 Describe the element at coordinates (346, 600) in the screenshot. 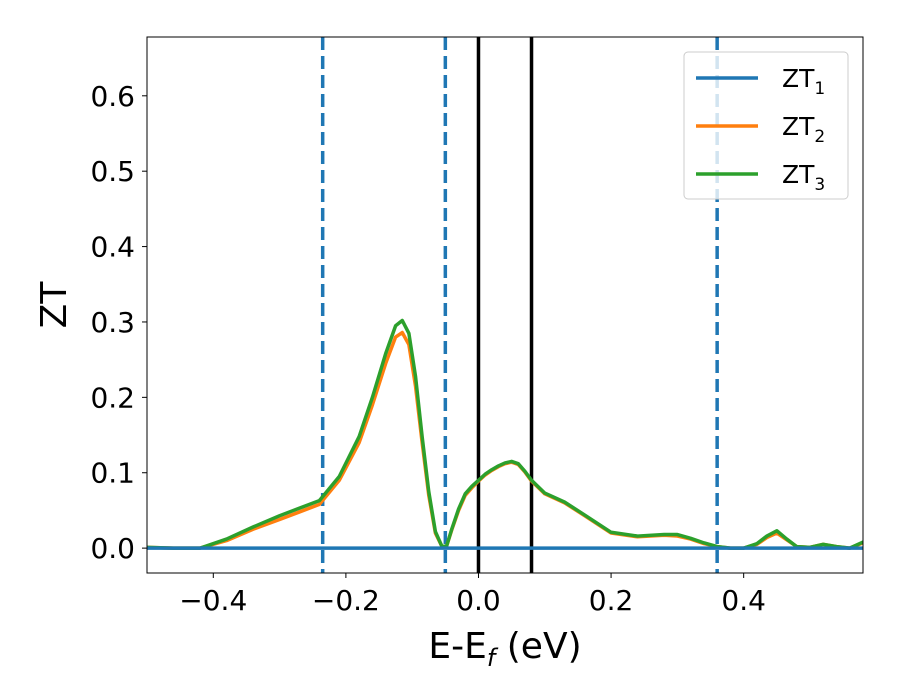

I see `x-tick-label: −0.2` at that location.